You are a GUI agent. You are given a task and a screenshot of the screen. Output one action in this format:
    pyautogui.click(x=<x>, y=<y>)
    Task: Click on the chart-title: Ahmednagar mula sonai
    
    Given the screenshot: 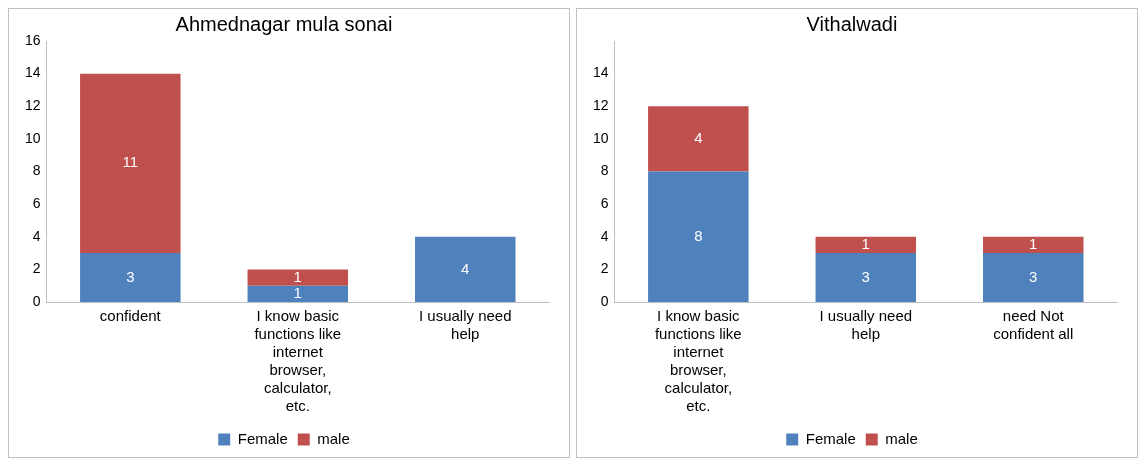 What is the action you would take?
    pyautogui.click(x=284, y=23)
    